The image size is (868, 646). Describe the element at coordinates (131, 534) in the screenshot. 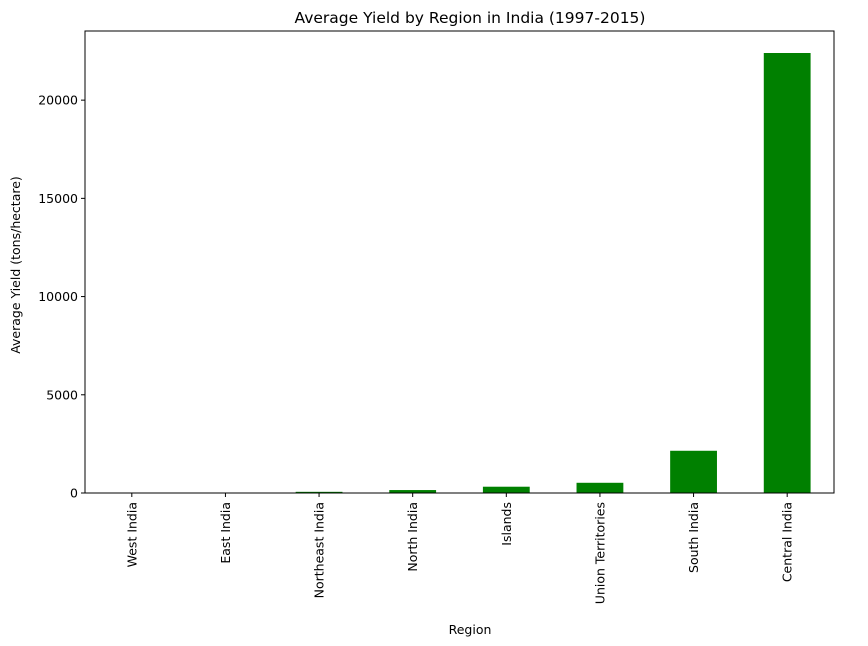

I see `x-tick-label: West India` at that location.